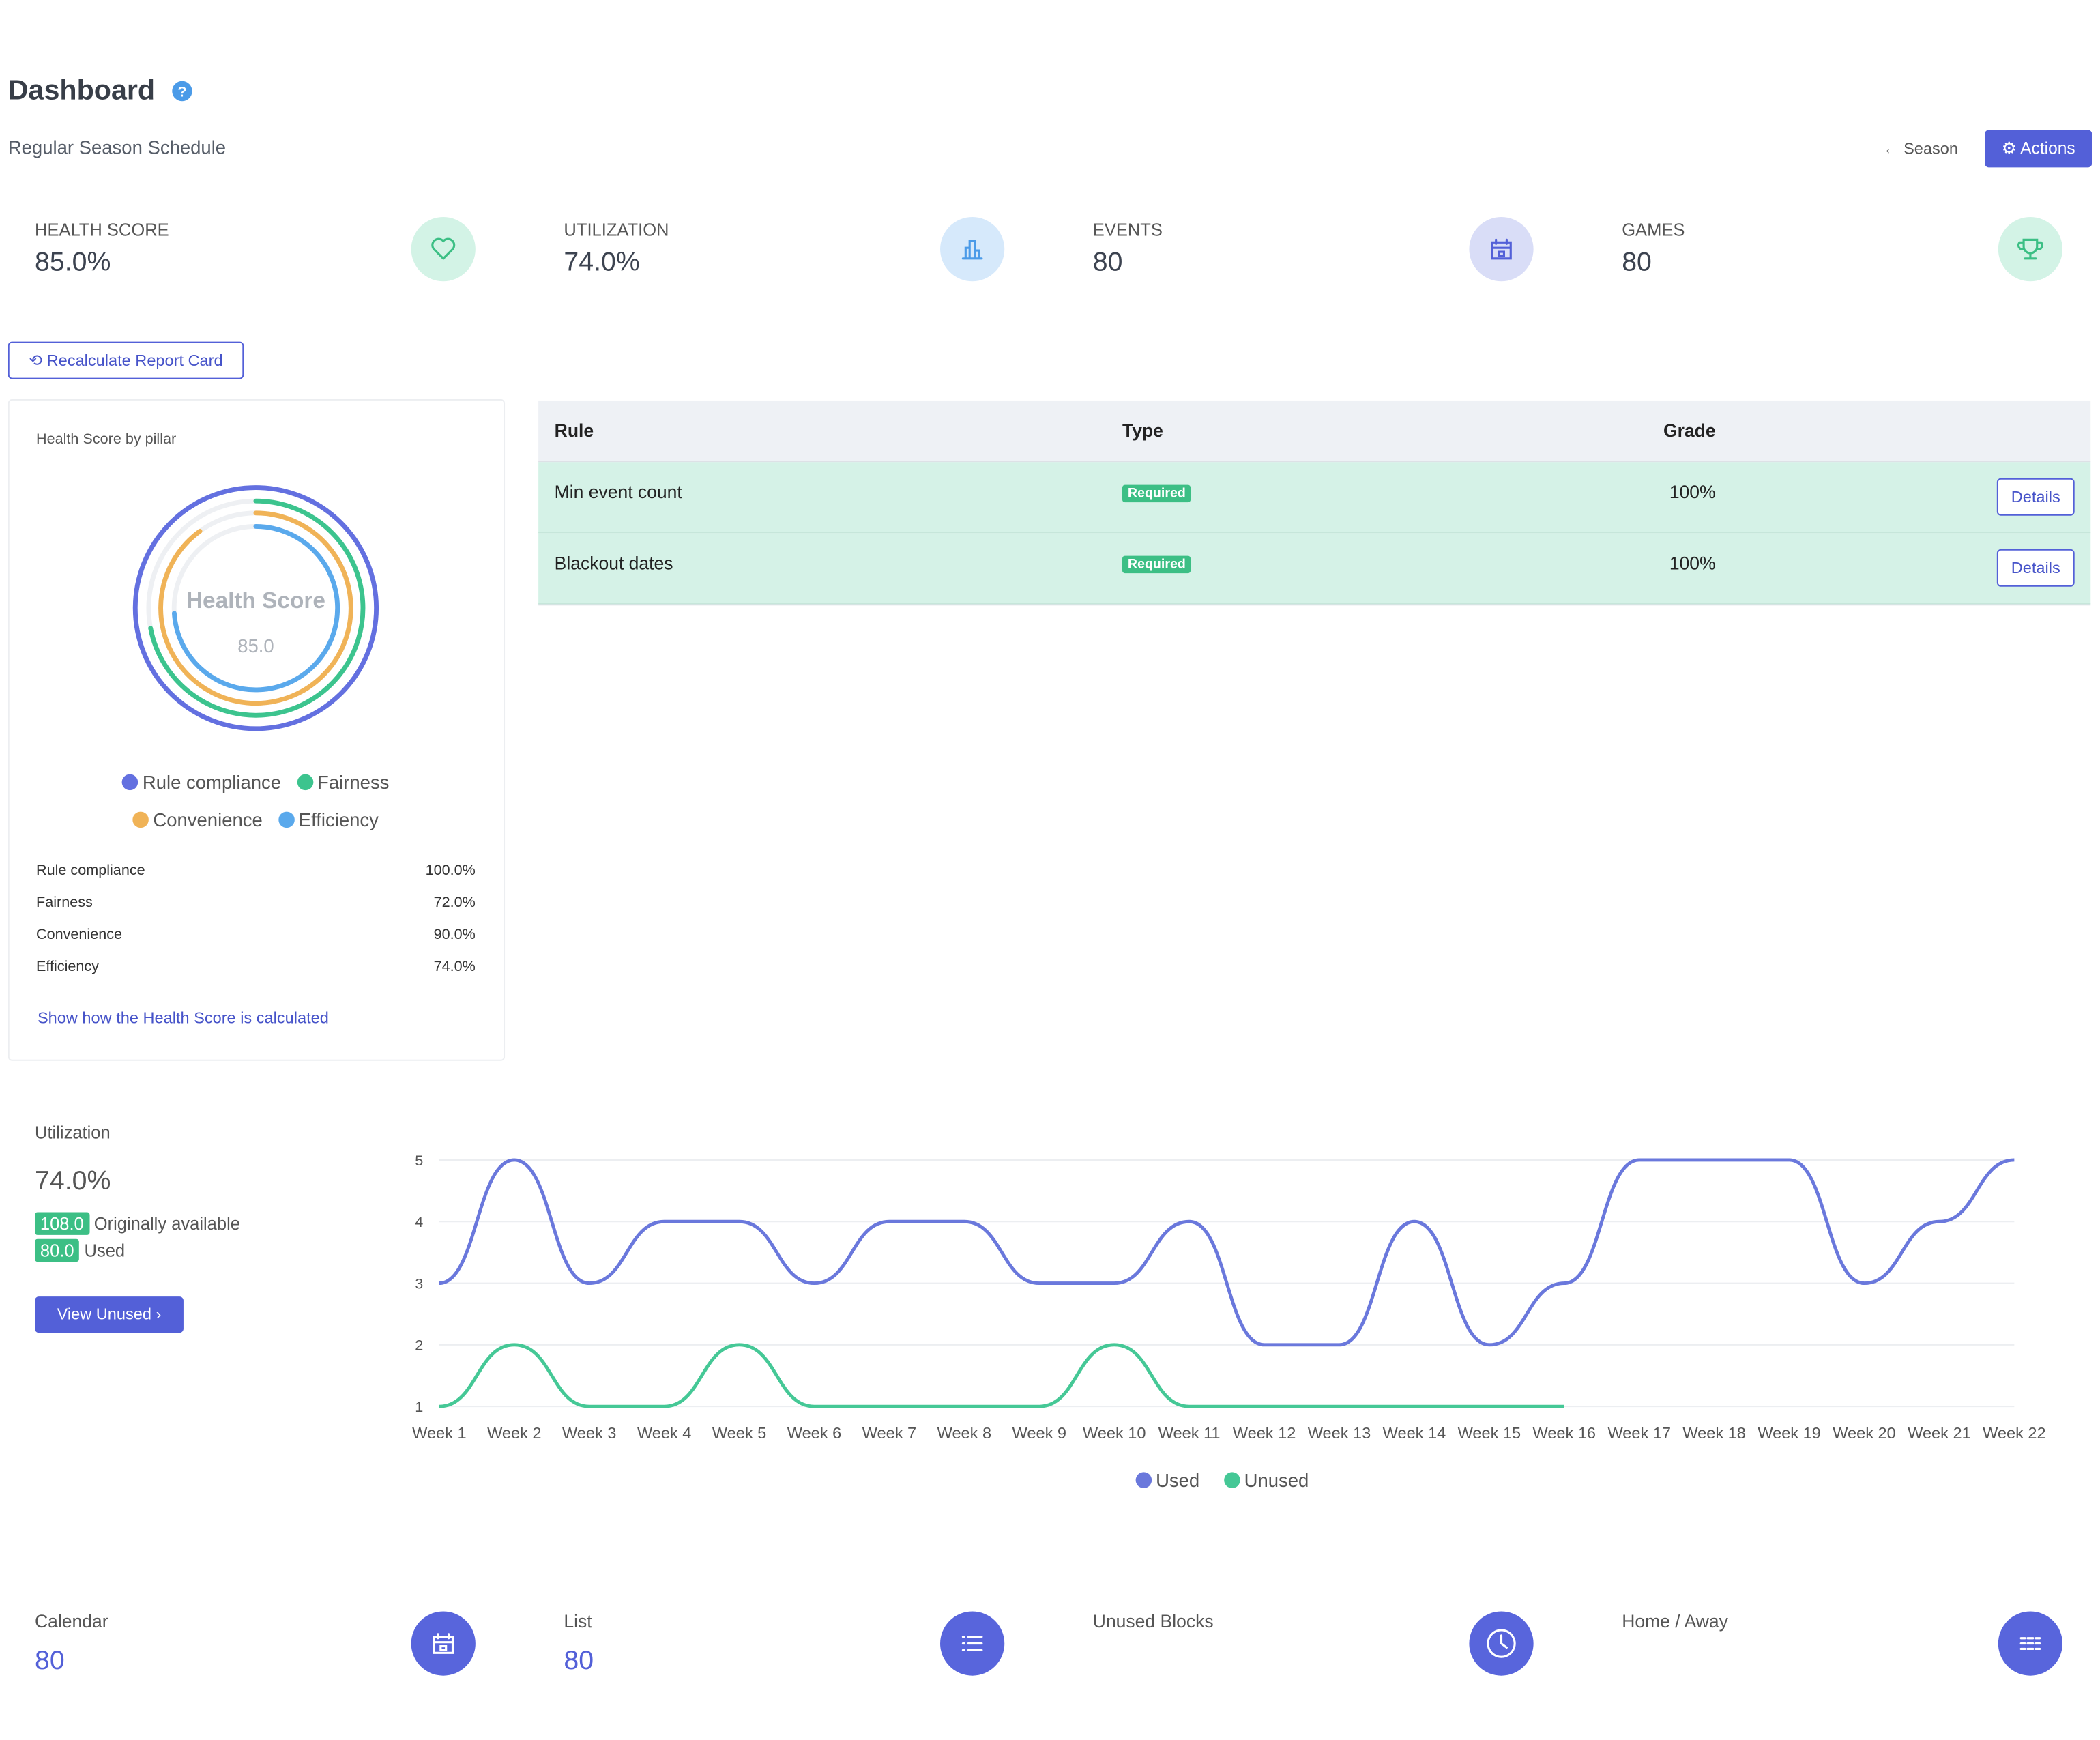 The image size is (2100, 1740). I want to click on subtitle: Regular Season Schedule, so click(117, 147).